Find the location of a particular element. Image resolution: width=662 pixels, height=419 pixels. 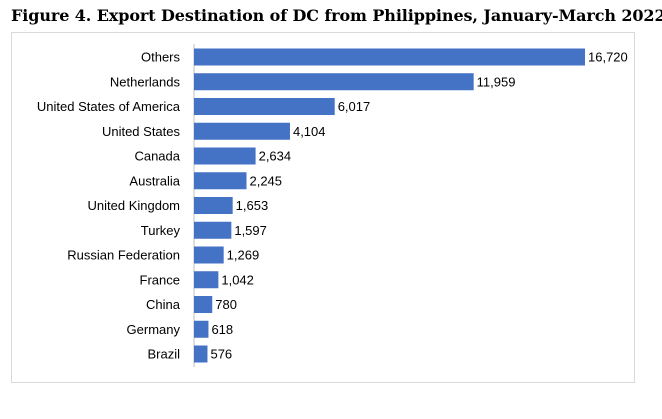

category-label: United Kingdom is located at coordinates (134, 205).